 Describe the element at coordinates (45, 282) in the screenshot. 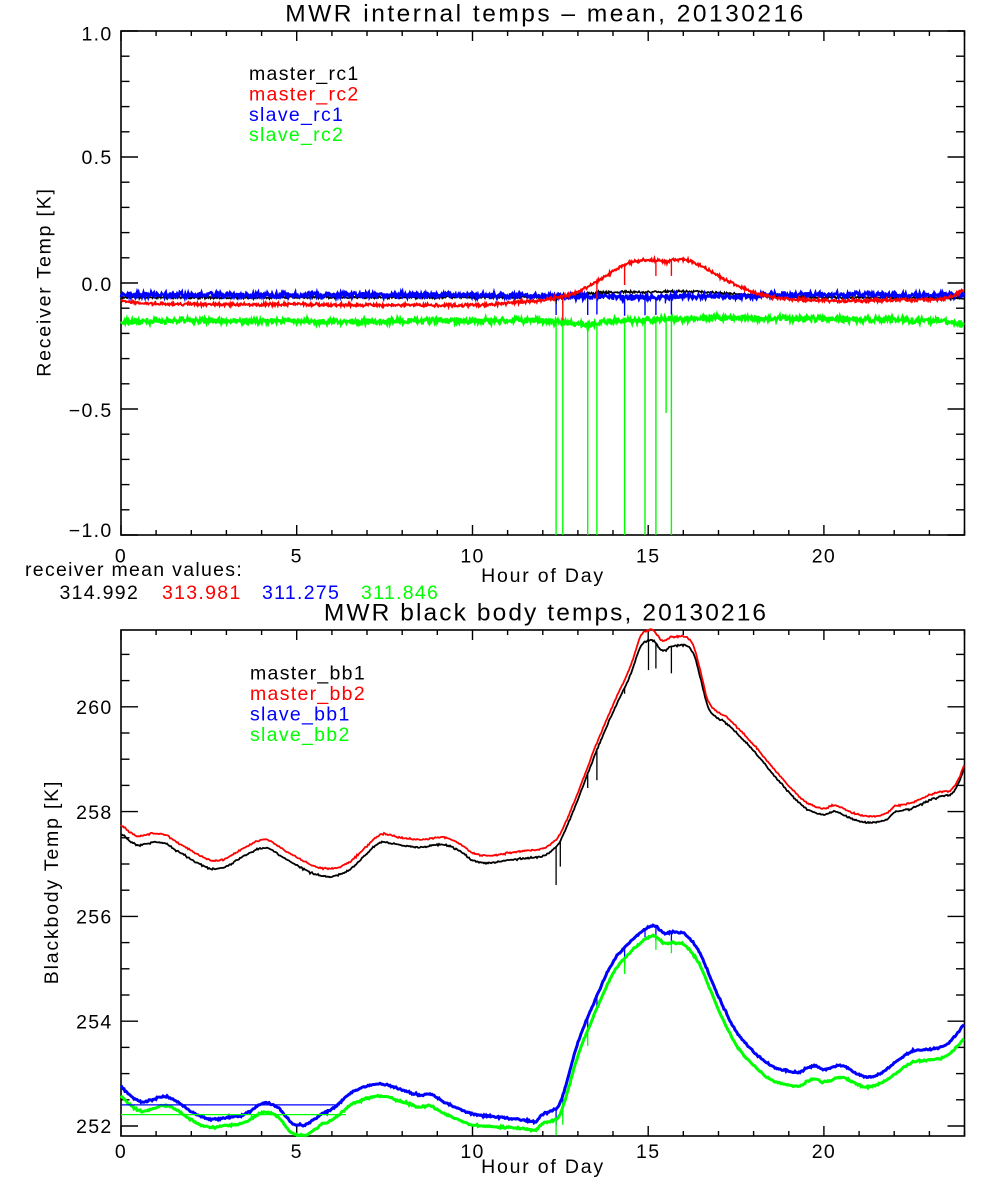

I see `svg-text: Receiver Temp [K]` at that location.